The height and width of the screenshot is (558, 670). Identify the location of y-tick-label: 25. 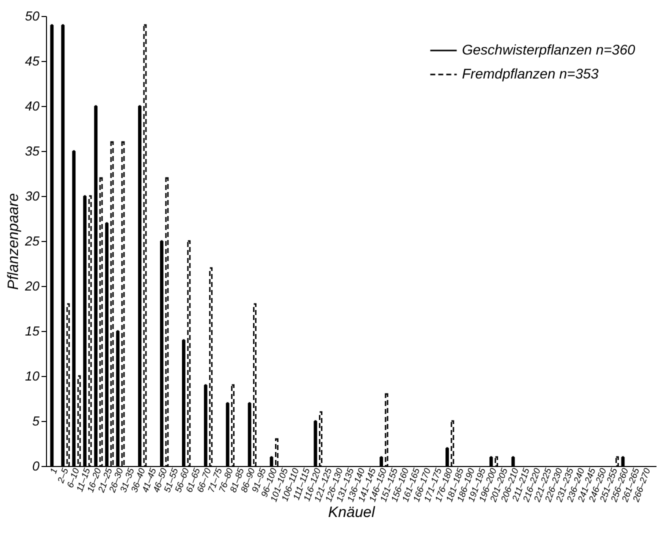
(32, 241).